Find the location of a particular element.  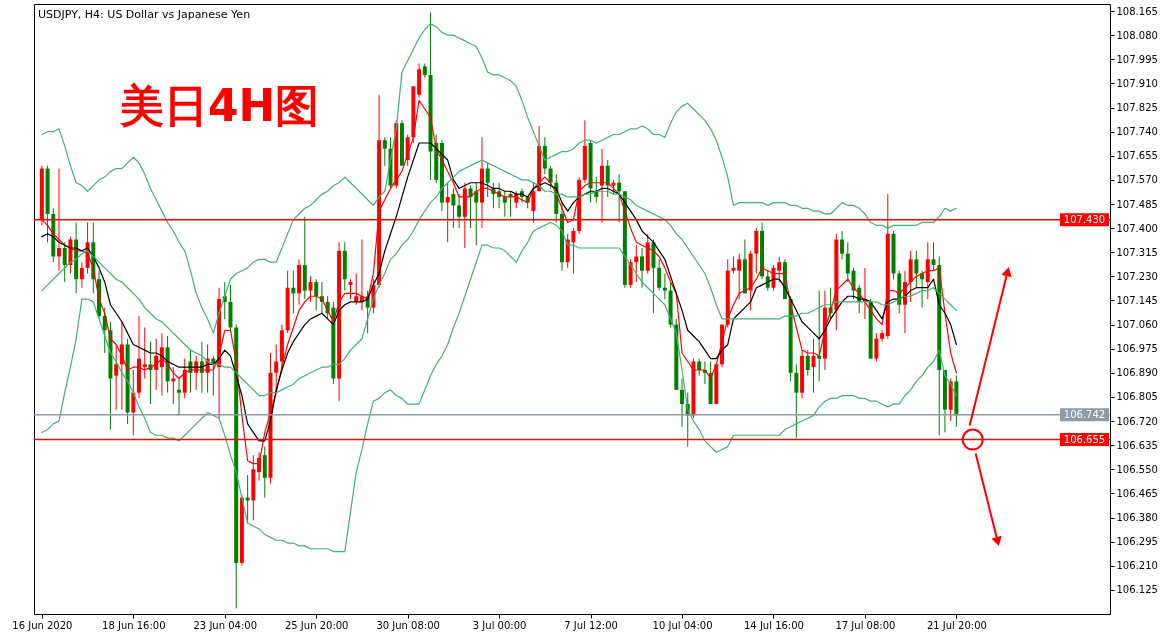

y-tick-label: 106.125 is located at coordinates (1137, 590).